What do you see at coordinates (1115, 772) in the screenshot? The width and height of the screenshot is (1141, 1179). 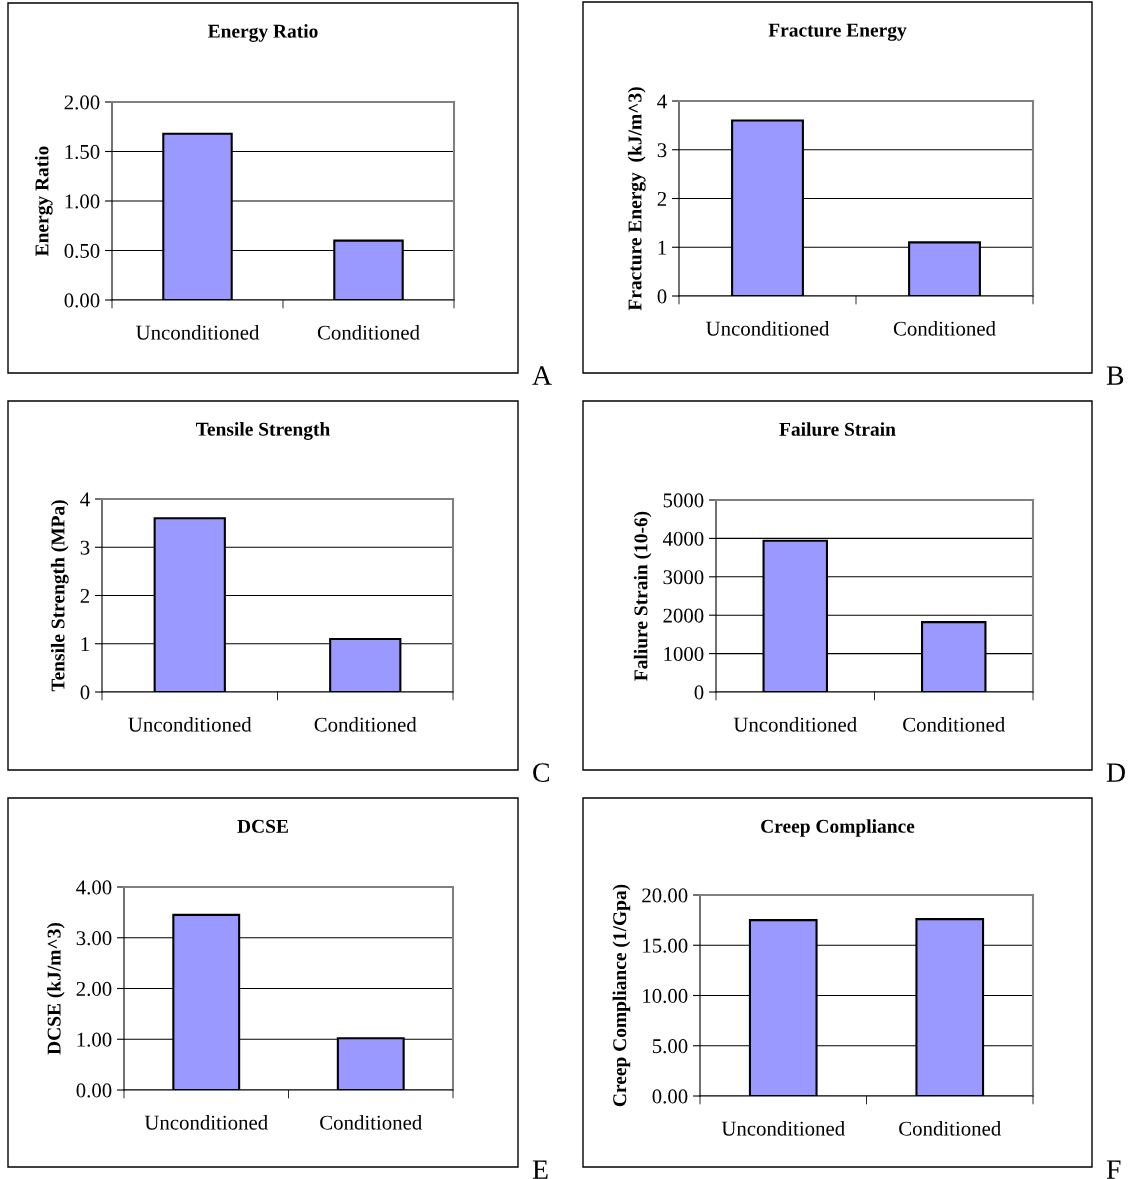 I see `text: D` at bounding box center [1115, 772].